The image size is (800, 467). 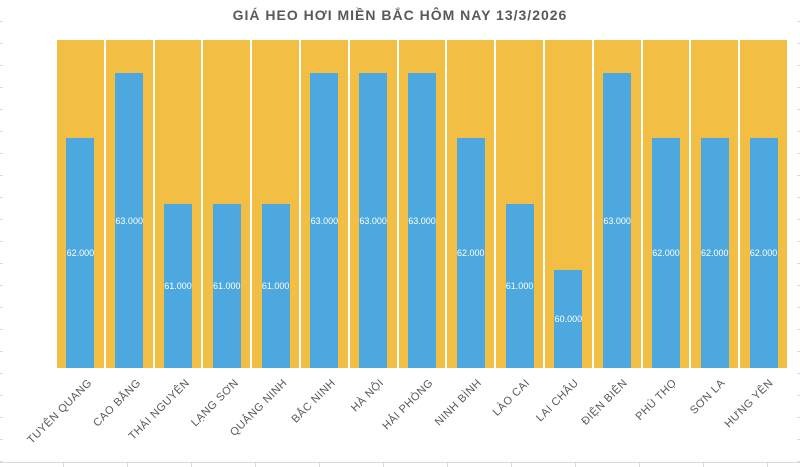 I want to click on category-label: LẠNG SƠN, so click(x=214, y=403).